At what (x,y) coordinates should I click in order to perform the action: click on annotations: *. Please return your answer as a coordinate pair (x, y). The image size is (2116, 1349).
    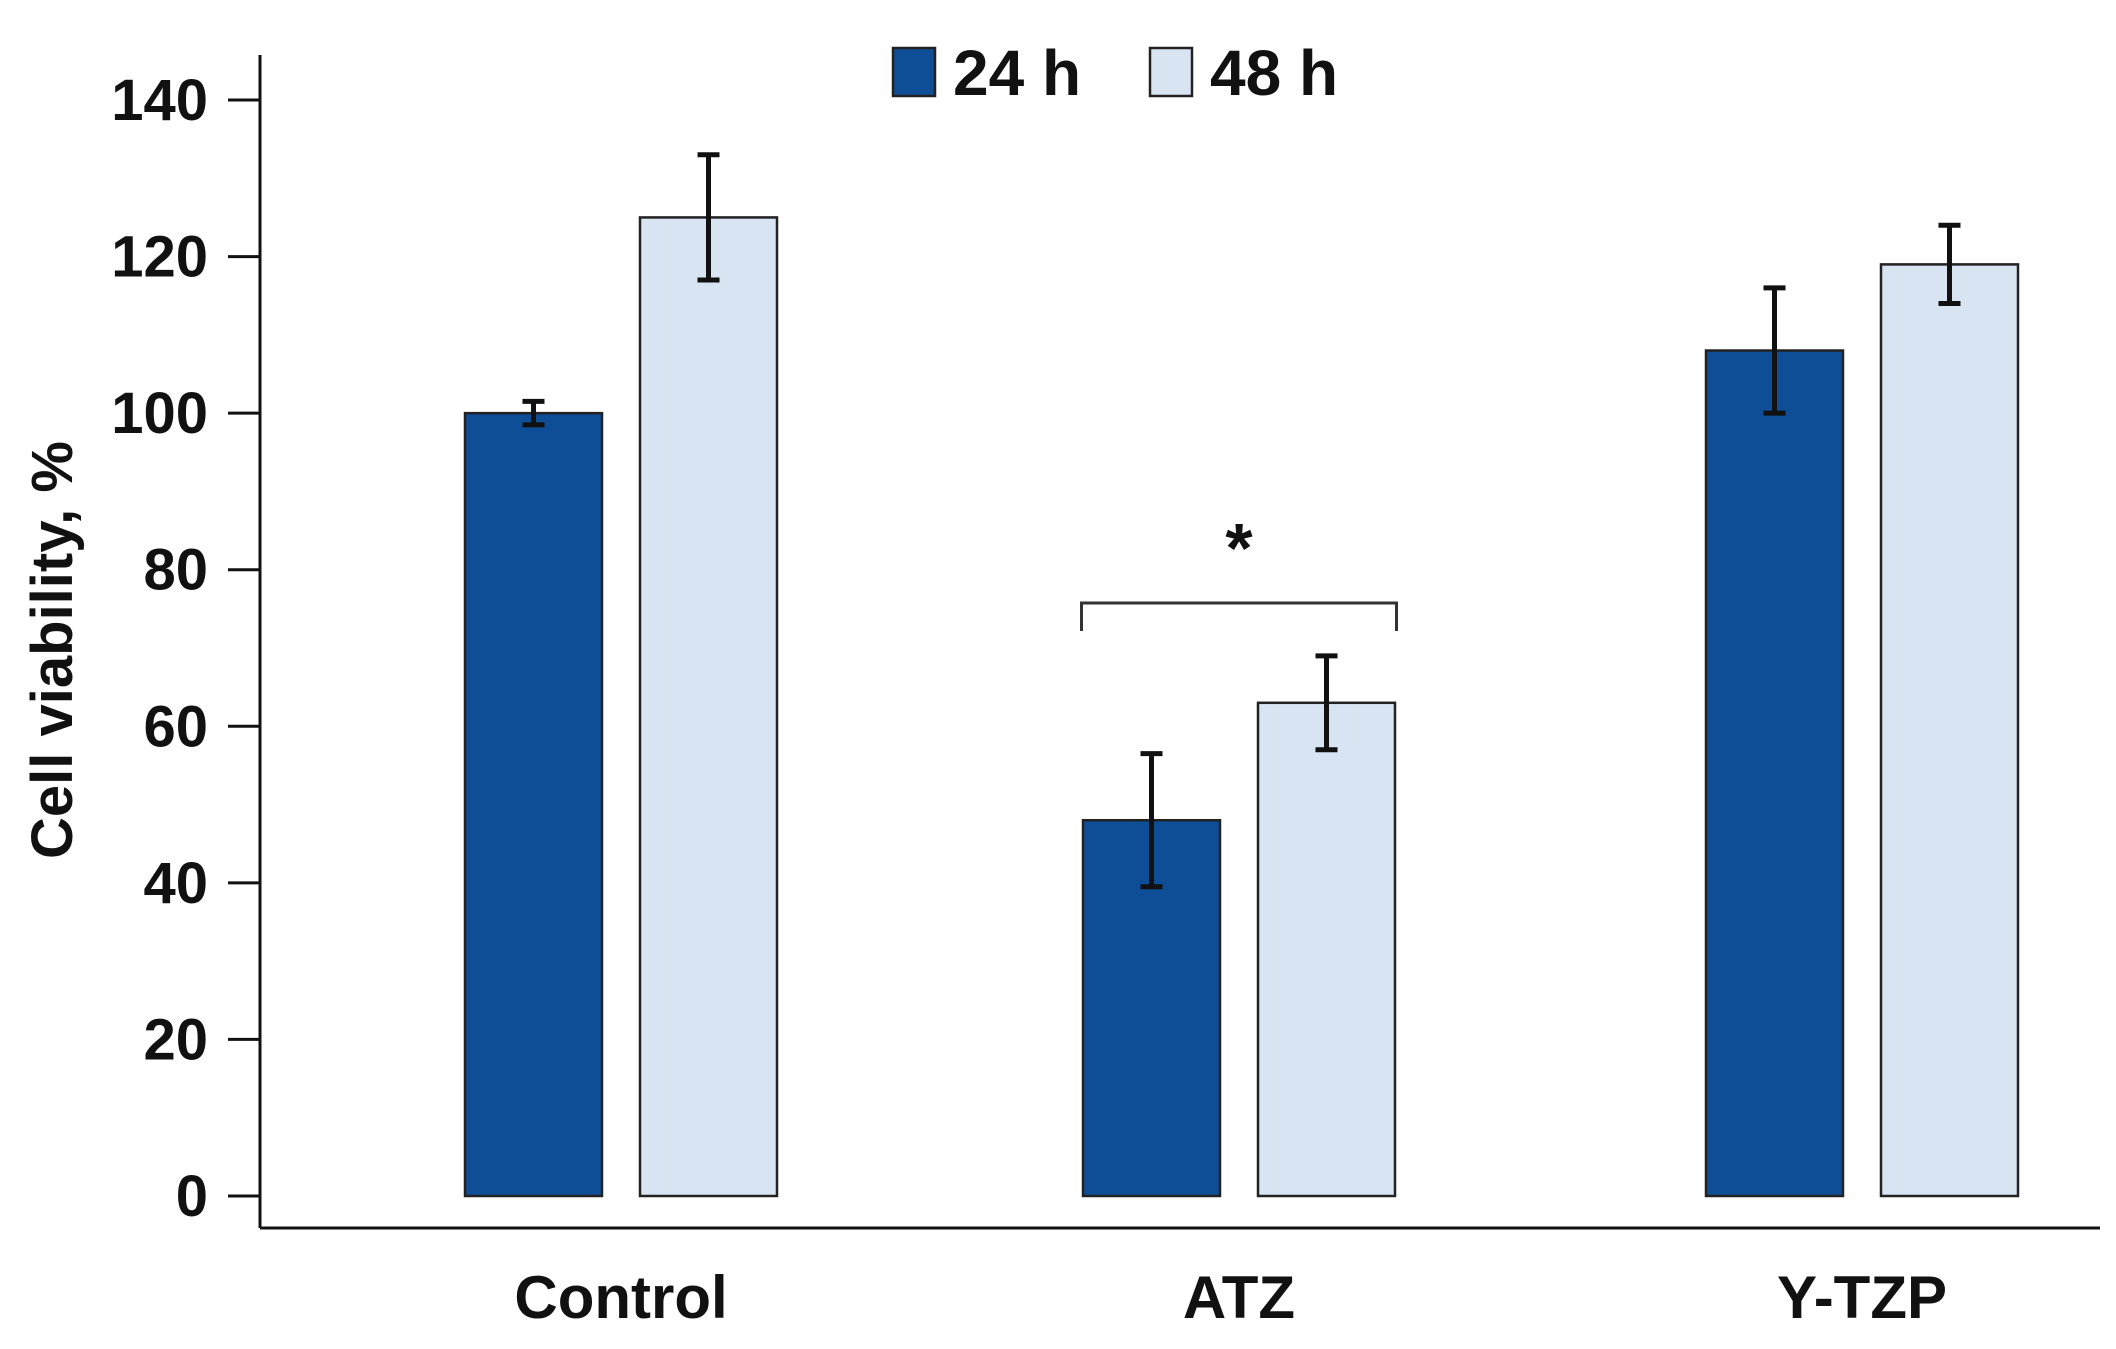
    Looking at the image, I should click on (1239, 570).